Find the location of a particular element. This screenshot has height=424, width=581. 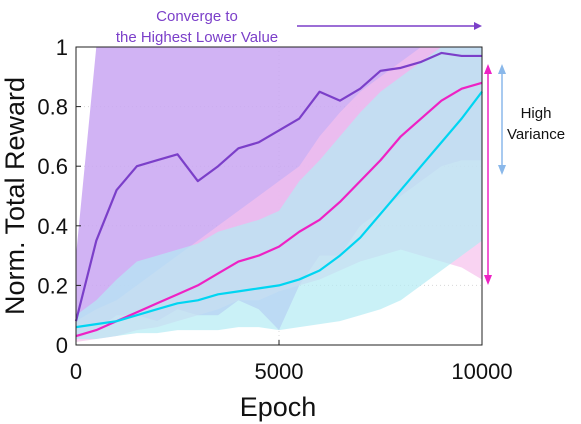

y-tick-label-0: 0 is located at coordinates (62, 345).